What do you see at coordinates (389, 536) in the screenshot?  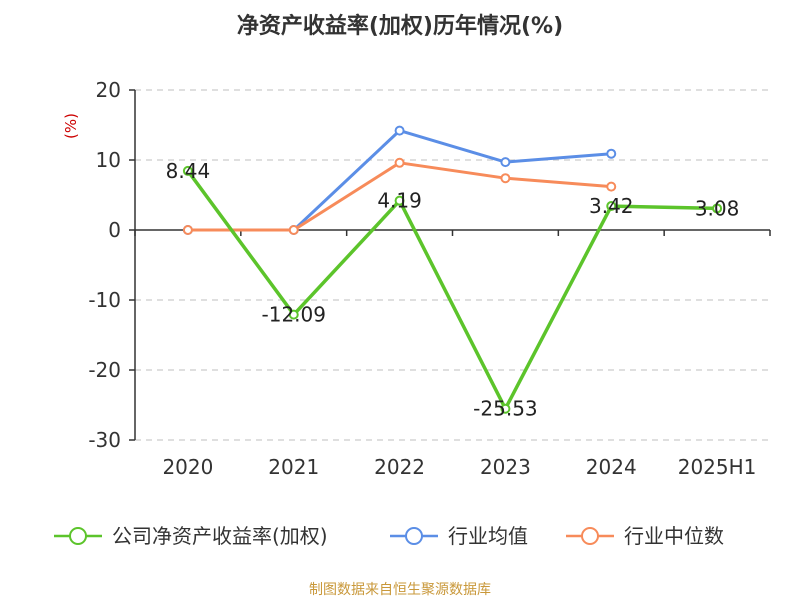 I see `legend: 公司净资产收益率(加权) 行业均值 行业中位数` at bounding box center [389, 536].